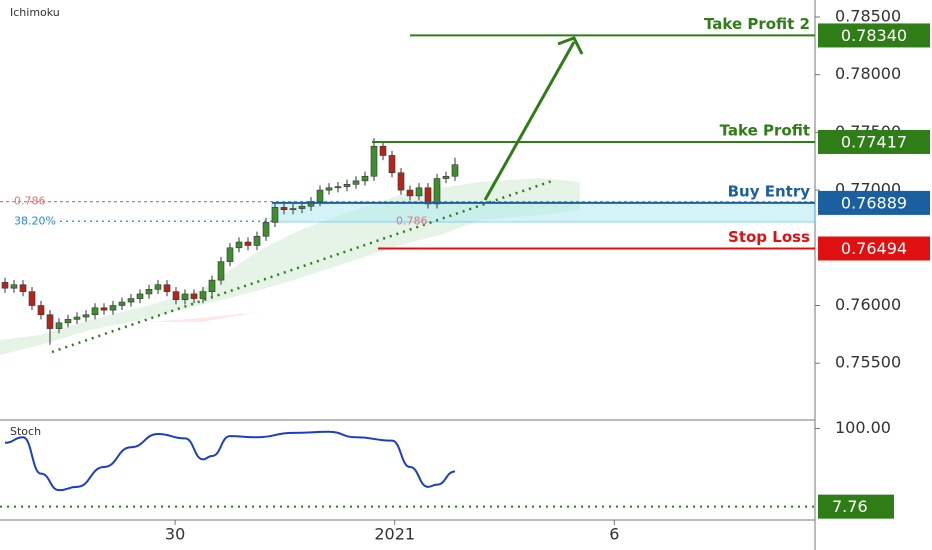 This screenshot has height=550, width=932. I want to click on price-tag-label: 0.78340, so click(874, 35).